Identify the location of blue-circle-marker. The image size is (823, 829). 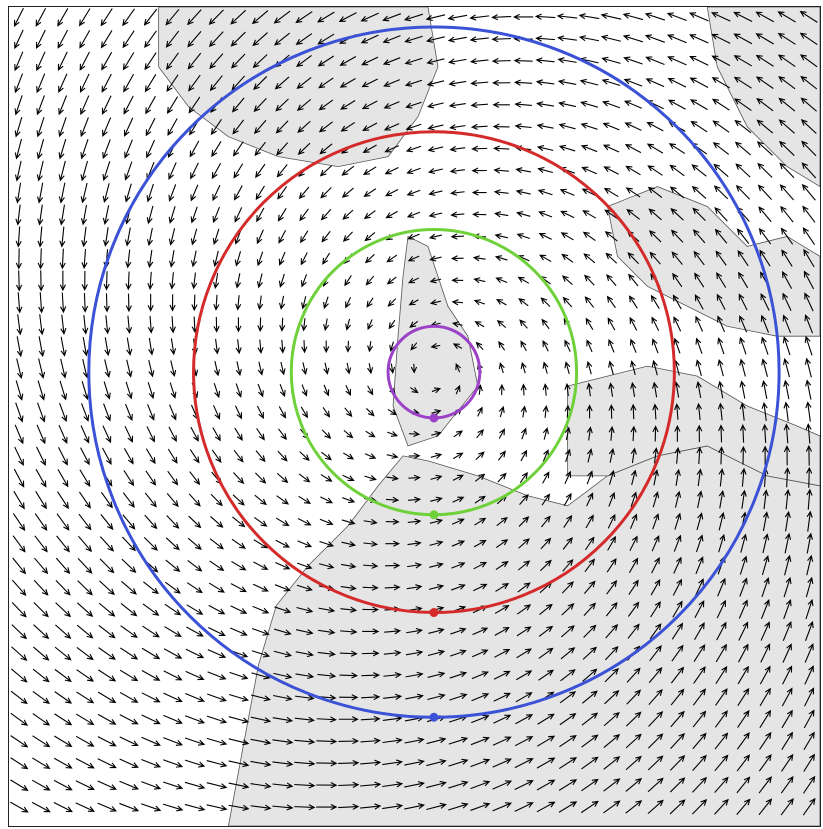
(434, 717).